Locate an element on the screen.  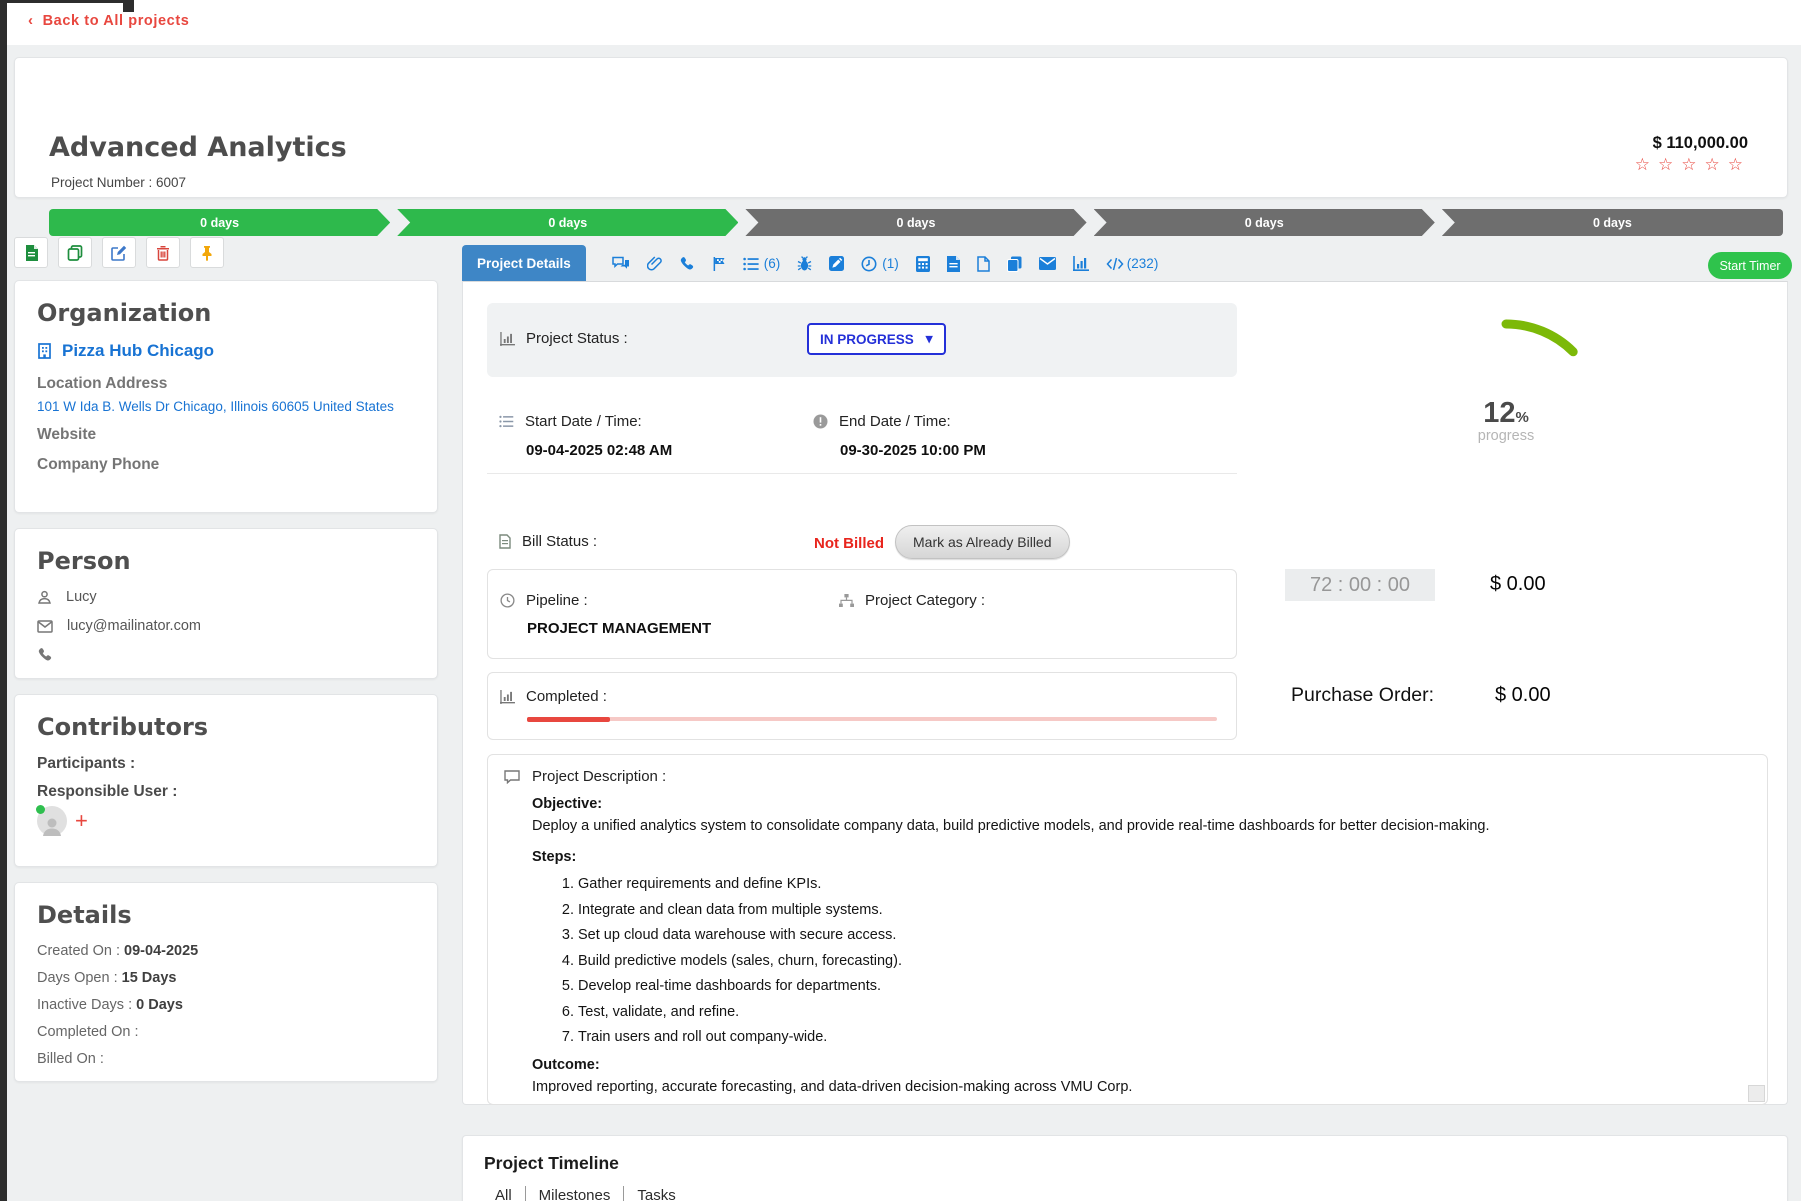
star-rating: ☆☆☆☆☆ is located at coordinates (1693, 165).